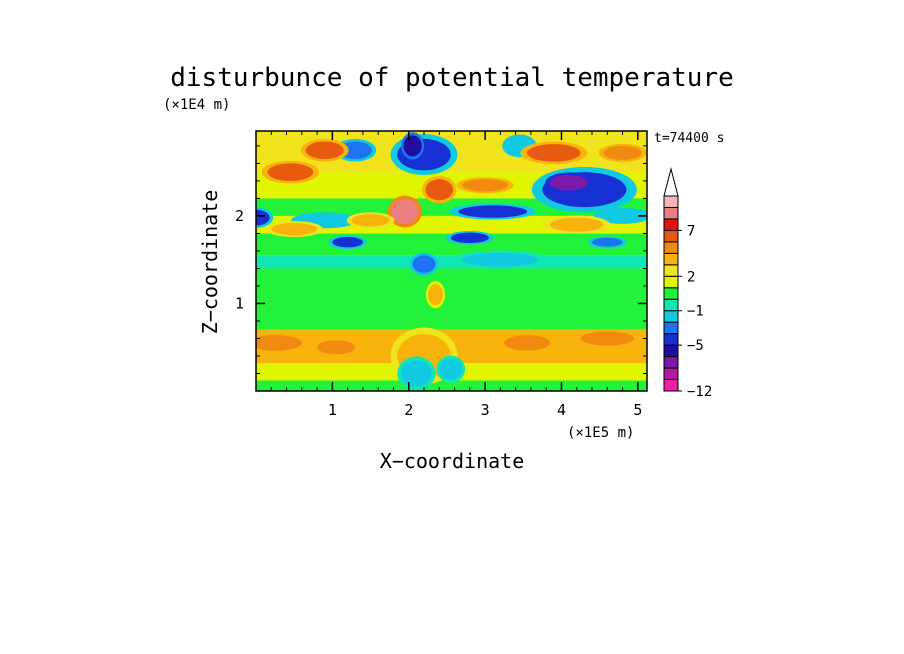 The image size is (904, 654). What do you see at coordinates (695, 346) in the screenshot?
I see `colorbar-label-3: −5` at bounding box center [695, 346].